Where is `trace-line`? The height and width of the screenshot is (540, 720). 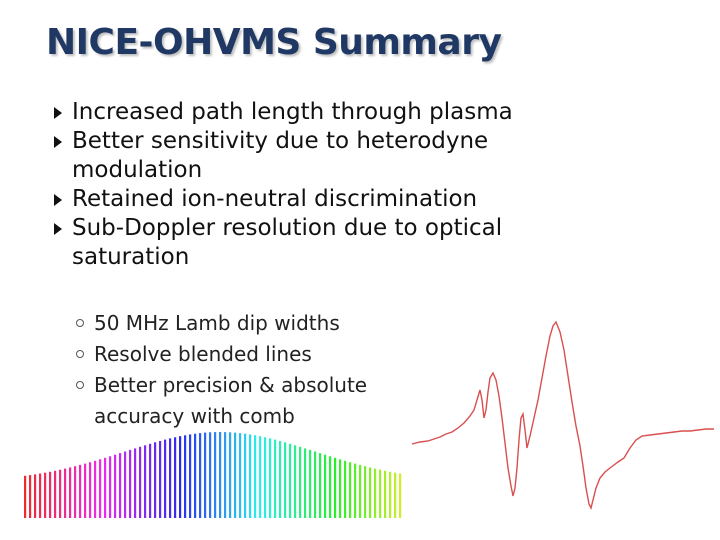 trace-line is located at coordinates (562, 415).